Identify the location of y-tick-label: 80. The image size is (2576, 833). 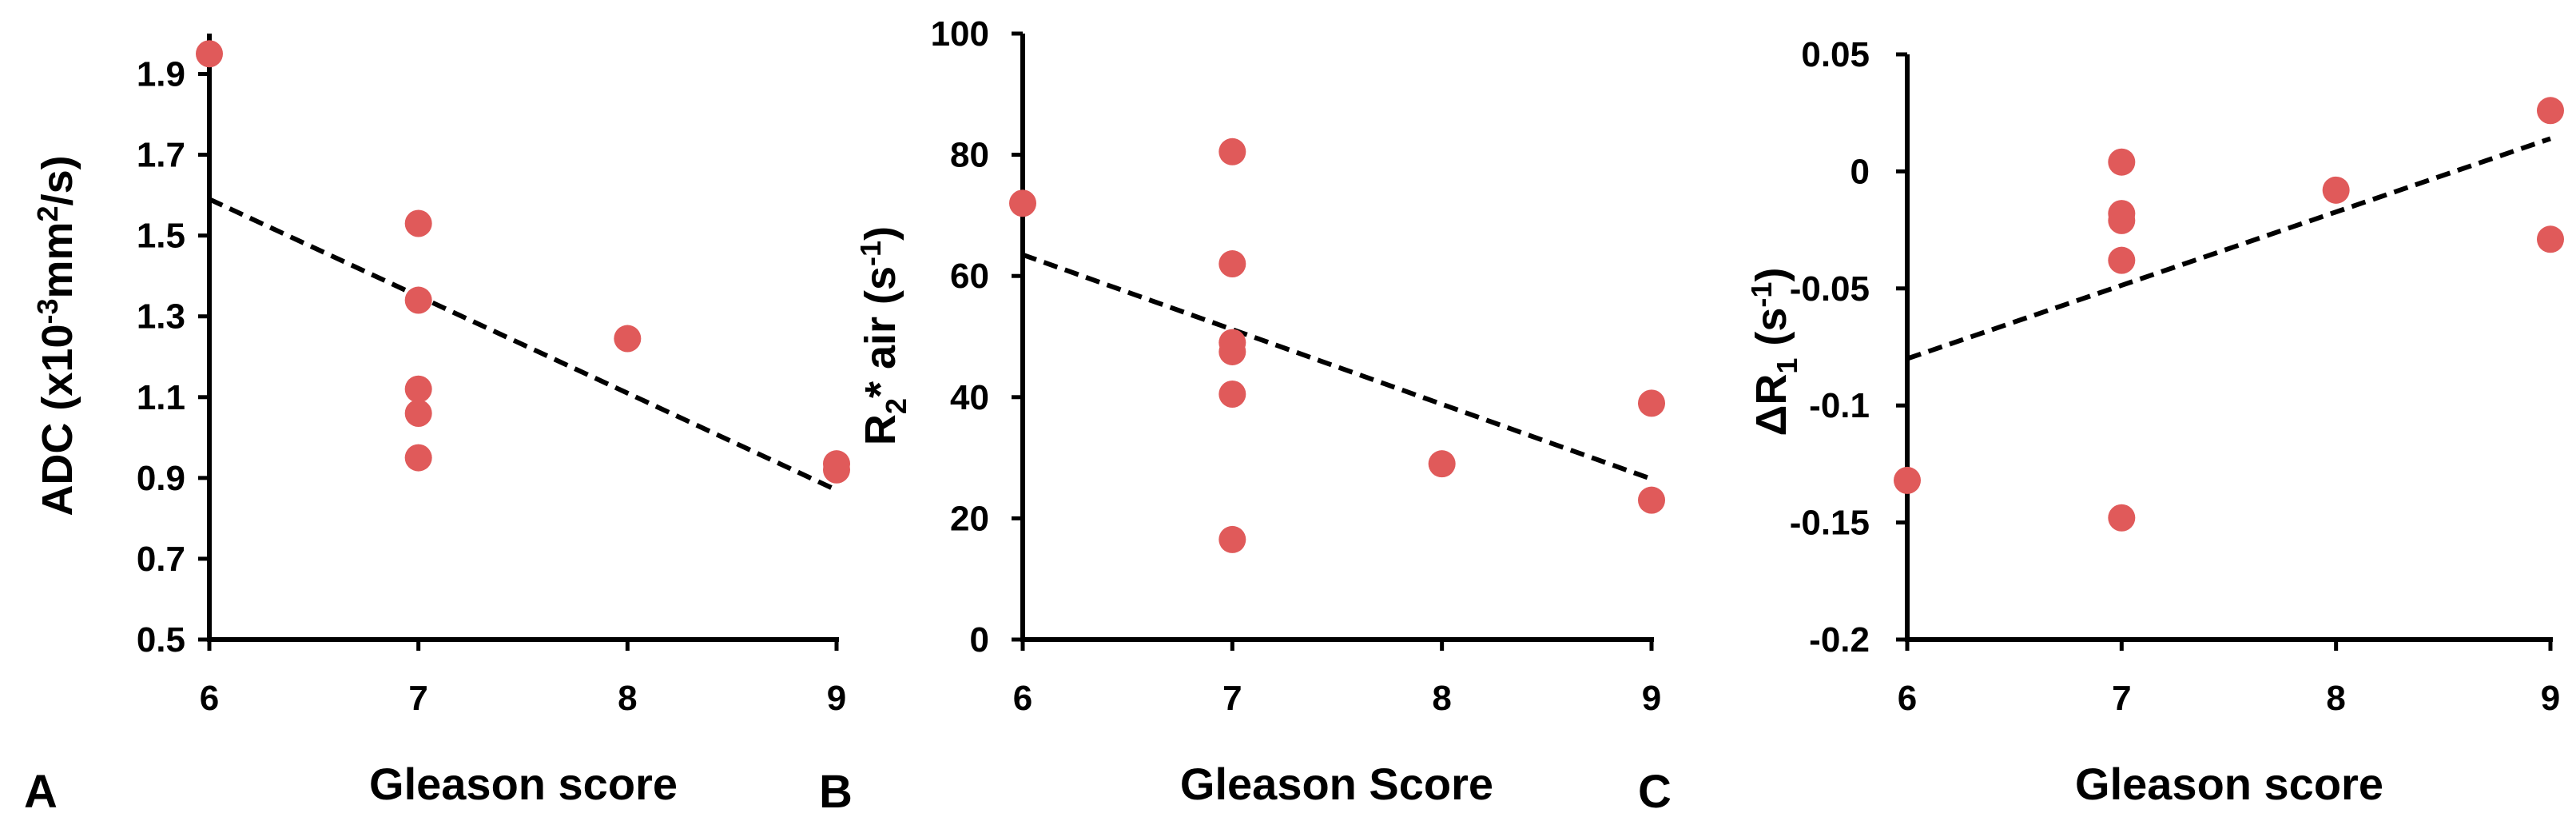
(969, 155).